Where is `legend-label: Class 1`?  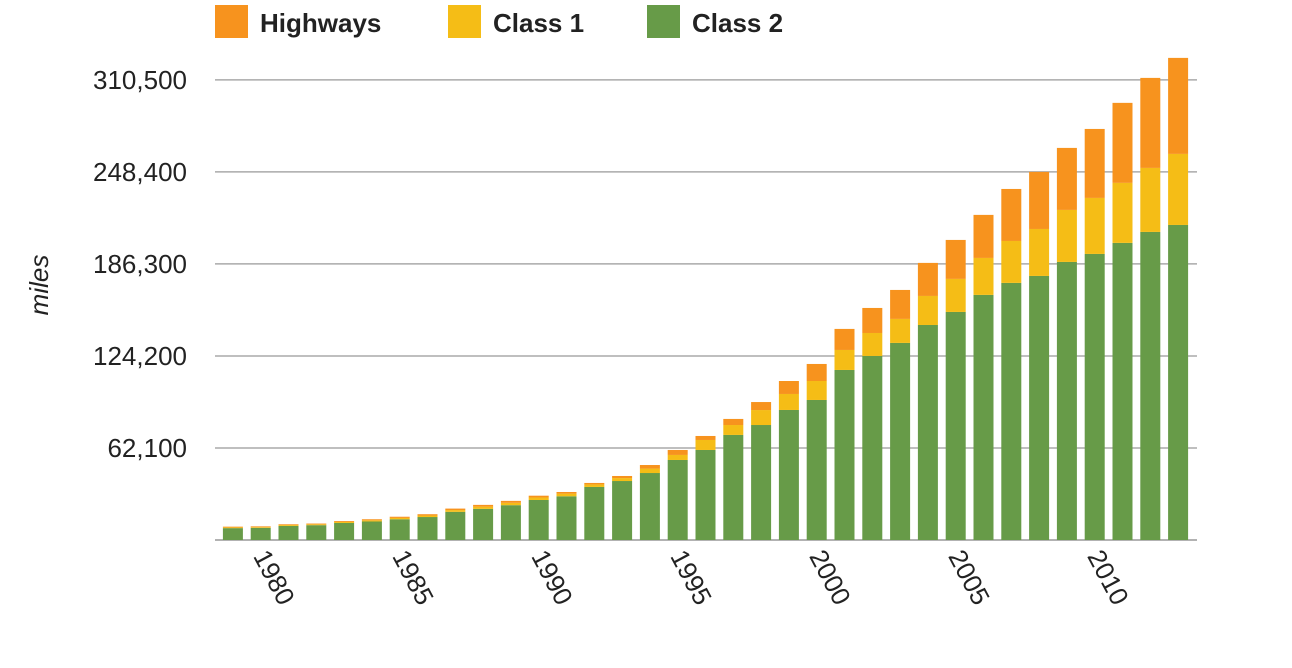
legend-label: Class 1 is located at coordinates (538, 23).